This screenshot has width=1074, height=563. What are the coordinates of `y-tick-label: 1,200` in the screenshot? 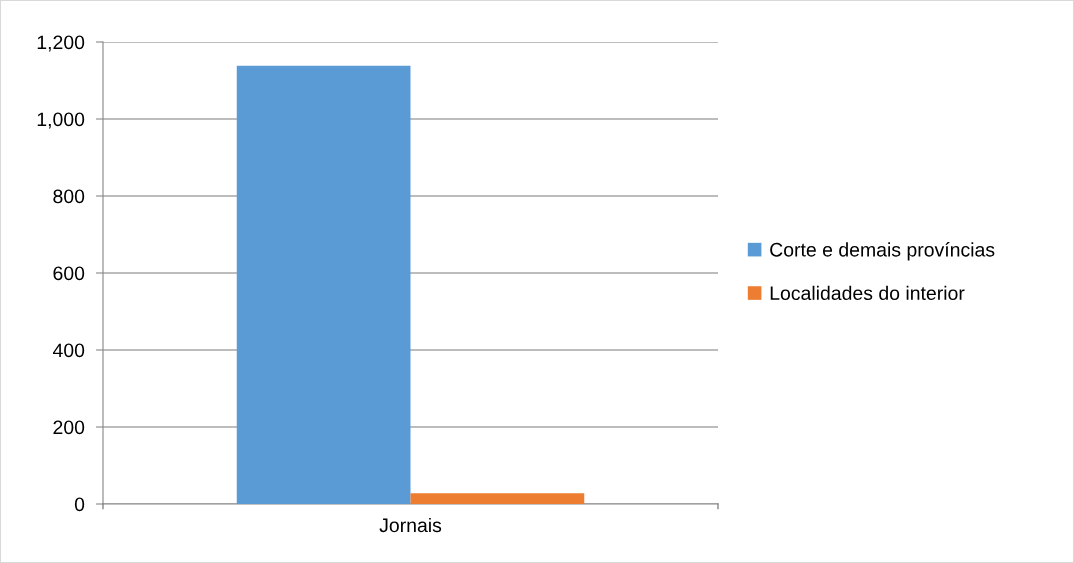 It's located at (61, 43).